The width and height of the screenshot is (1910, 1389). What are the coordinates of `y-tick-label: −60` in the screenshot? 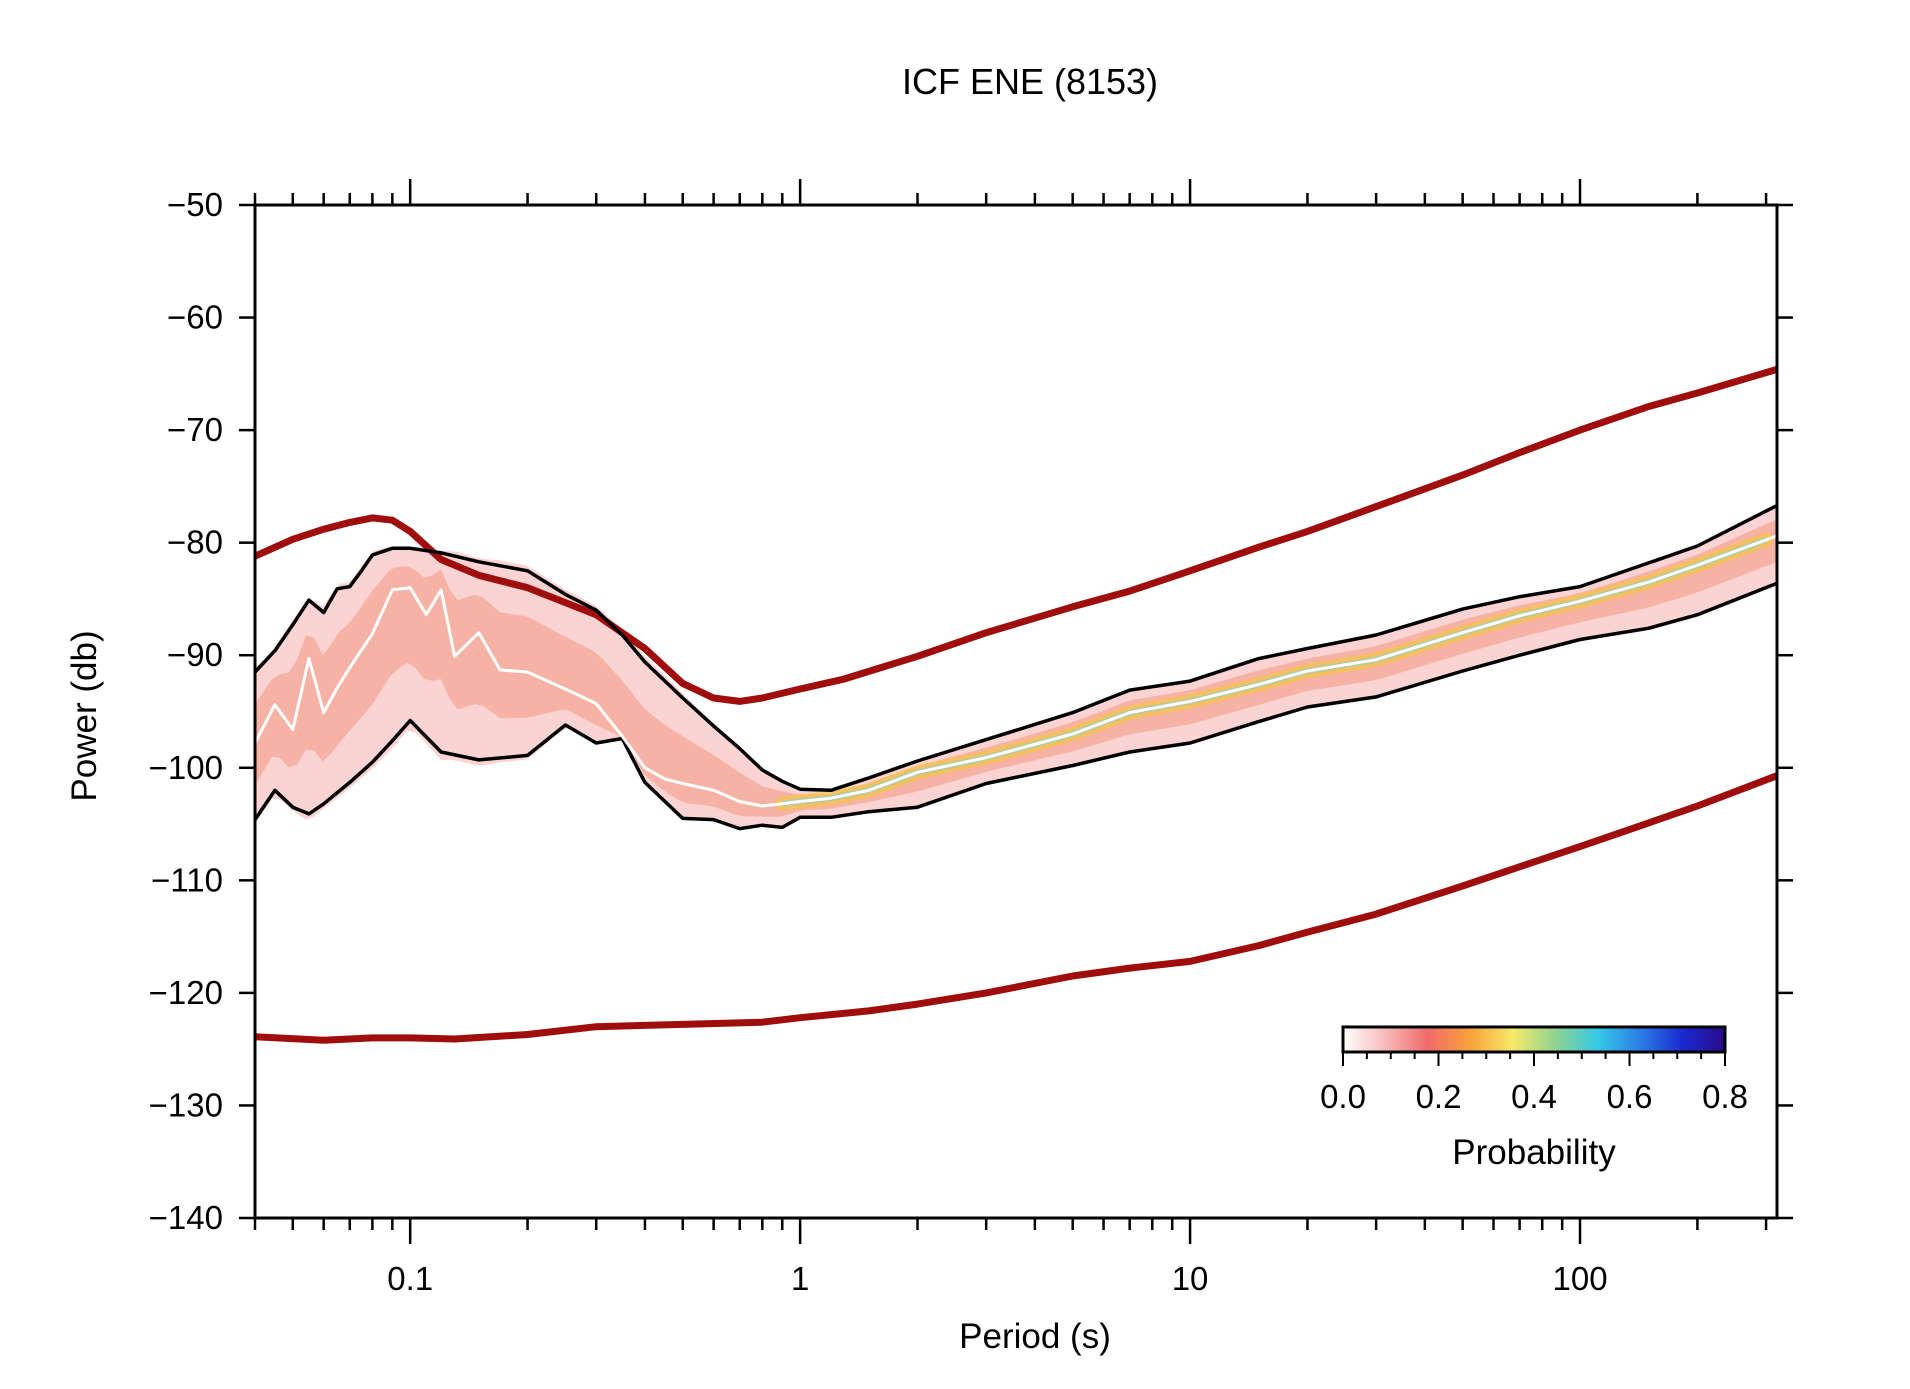 It's located at (195, 317).